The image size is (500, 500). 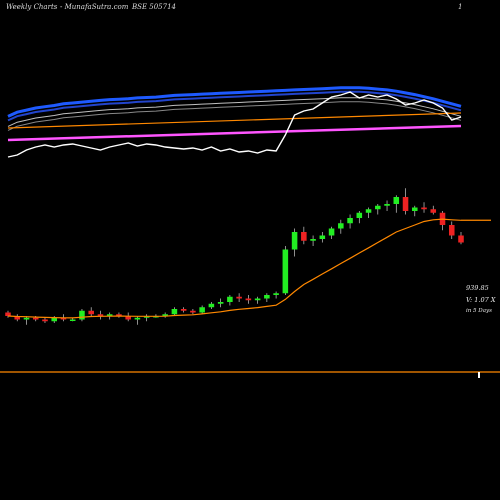 I want to click on blue-upper-line, so click(x=234, y=102).